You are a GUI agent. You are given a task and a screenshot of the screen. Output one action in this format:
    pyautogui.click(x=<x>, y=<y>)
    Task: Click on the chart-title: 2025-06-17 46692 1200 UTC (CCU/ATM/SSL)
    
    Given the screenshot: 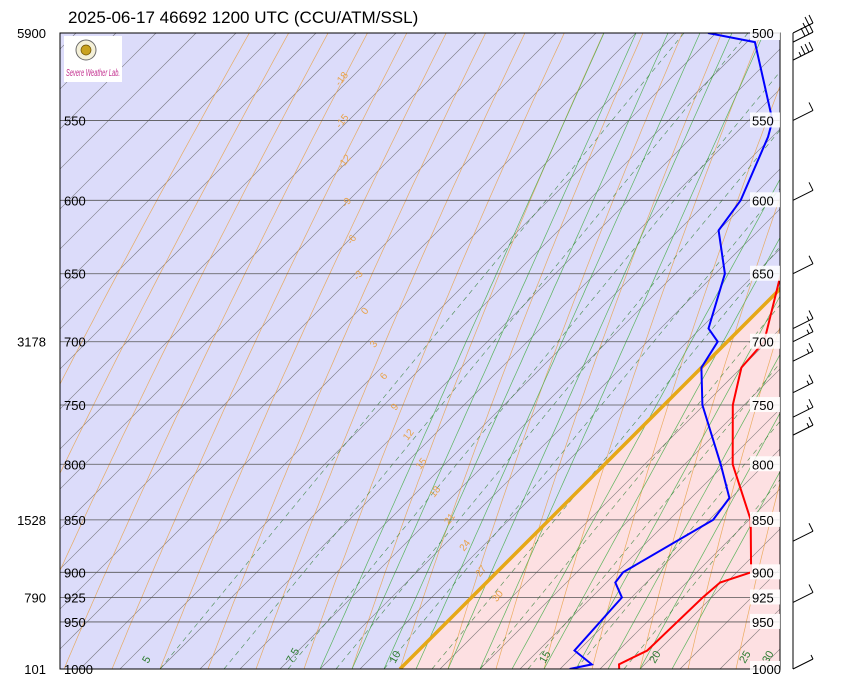 What is the action you would take?
    pyautogui.click(x=243, y=17)
    